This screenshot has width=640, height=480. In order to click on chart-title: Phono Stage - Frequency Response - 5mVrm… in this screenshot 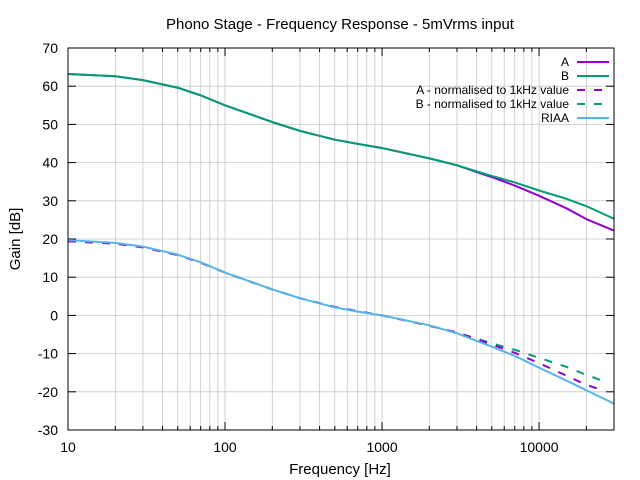, I will do `click(340, 24)`.